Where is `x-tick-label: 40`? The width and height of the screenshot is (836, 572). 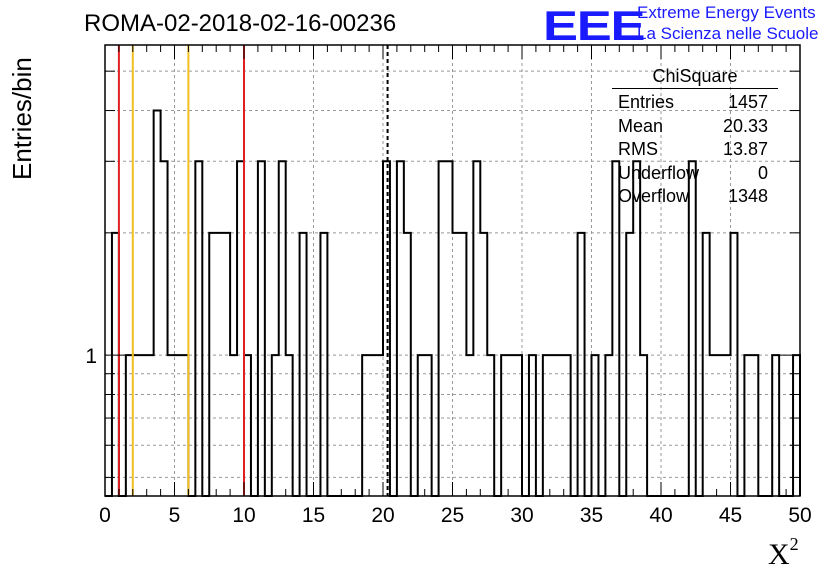 x-tick-label: 40 is located at coordinates (660, 515).